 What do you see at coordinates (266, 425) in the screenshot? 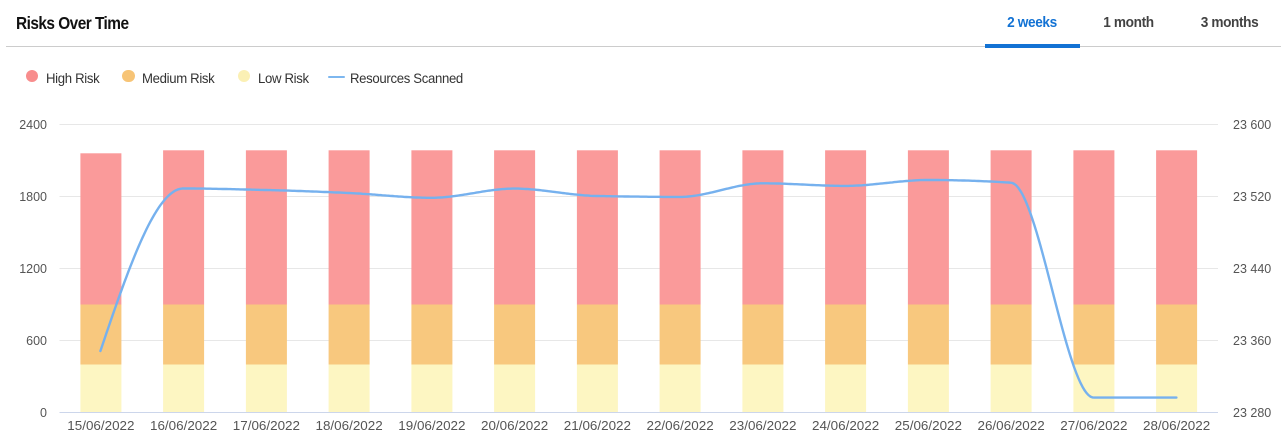
I see `svg-text: 17/06/2022` at bounding box center [266, 425].